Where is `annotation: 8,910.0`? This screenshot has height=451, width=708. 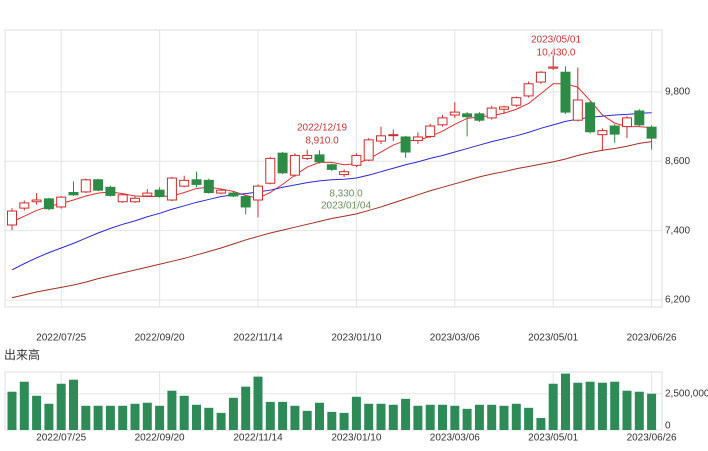
annotation: 8,910.0 is located at coordinates (322, 141).